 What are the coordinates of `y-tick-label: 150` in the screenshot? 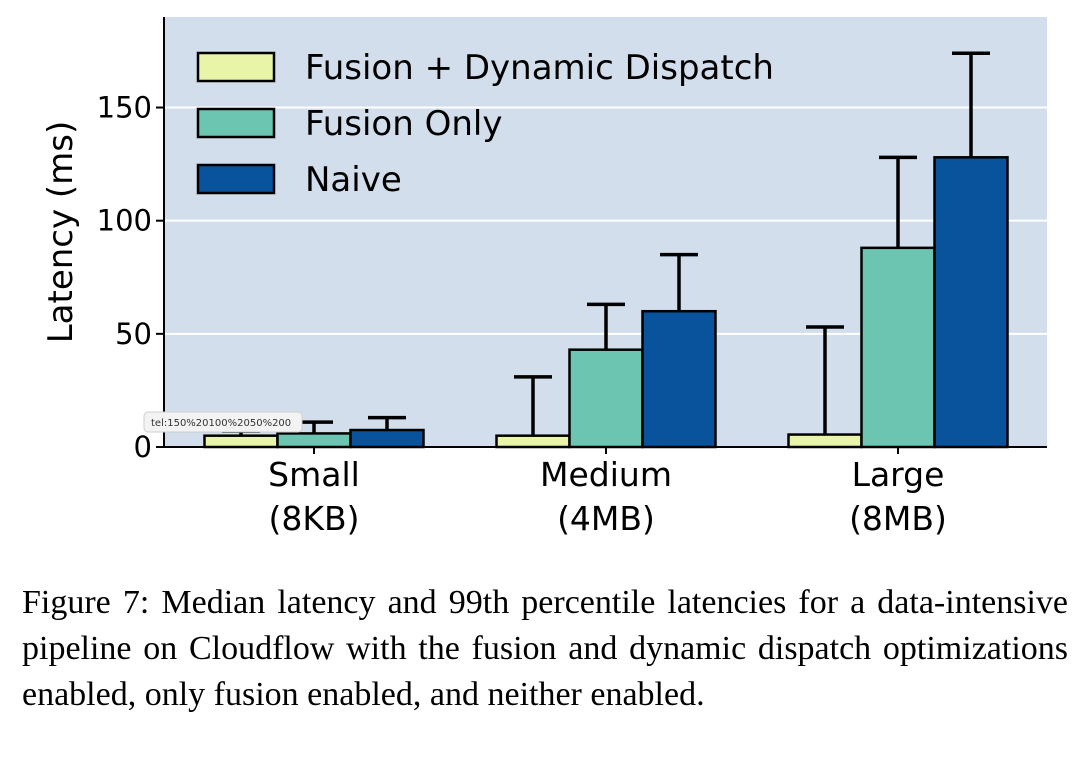 It's located at (124, 108).